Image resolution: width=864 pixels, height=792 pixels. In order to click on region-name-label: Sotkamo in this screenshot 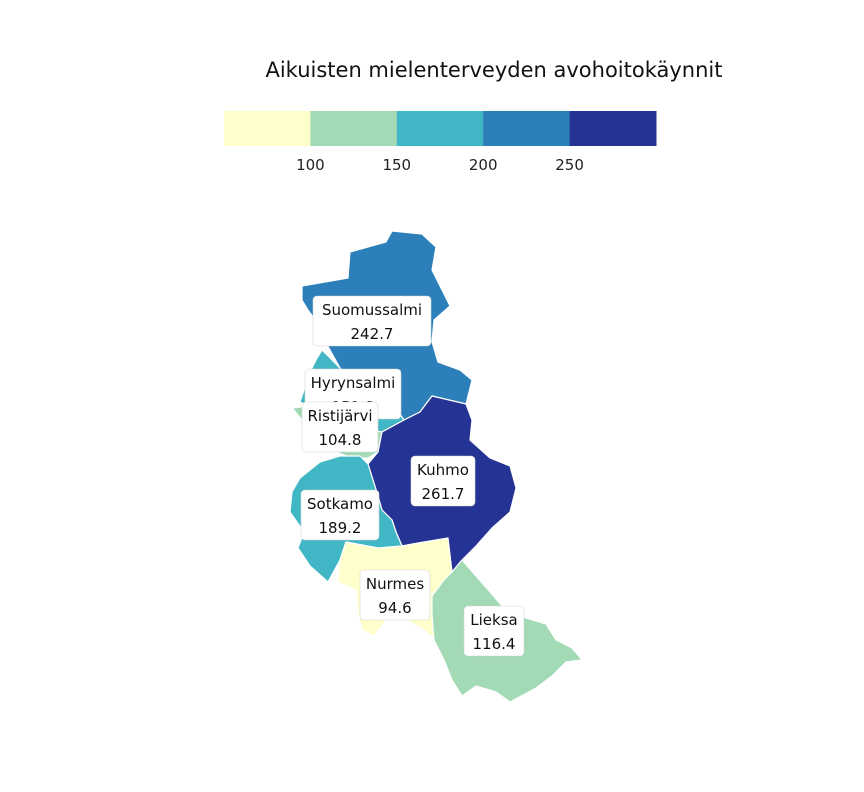, I will do `click(340, 504)`.